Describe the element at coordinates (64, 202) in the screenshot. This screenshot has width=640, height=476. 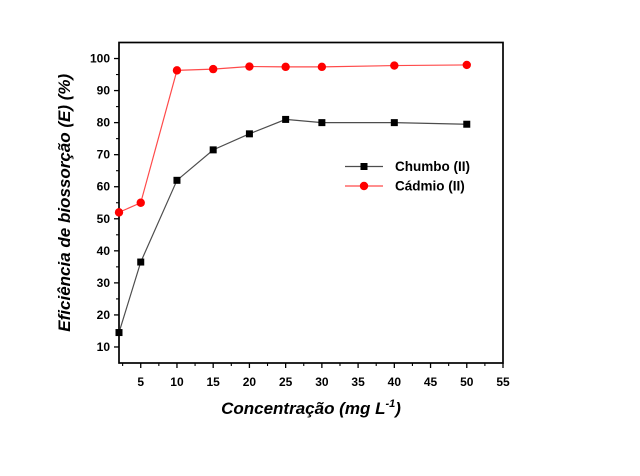
I see `y-axis-label: Eficiência de biossorção (E) (%)` at that location.